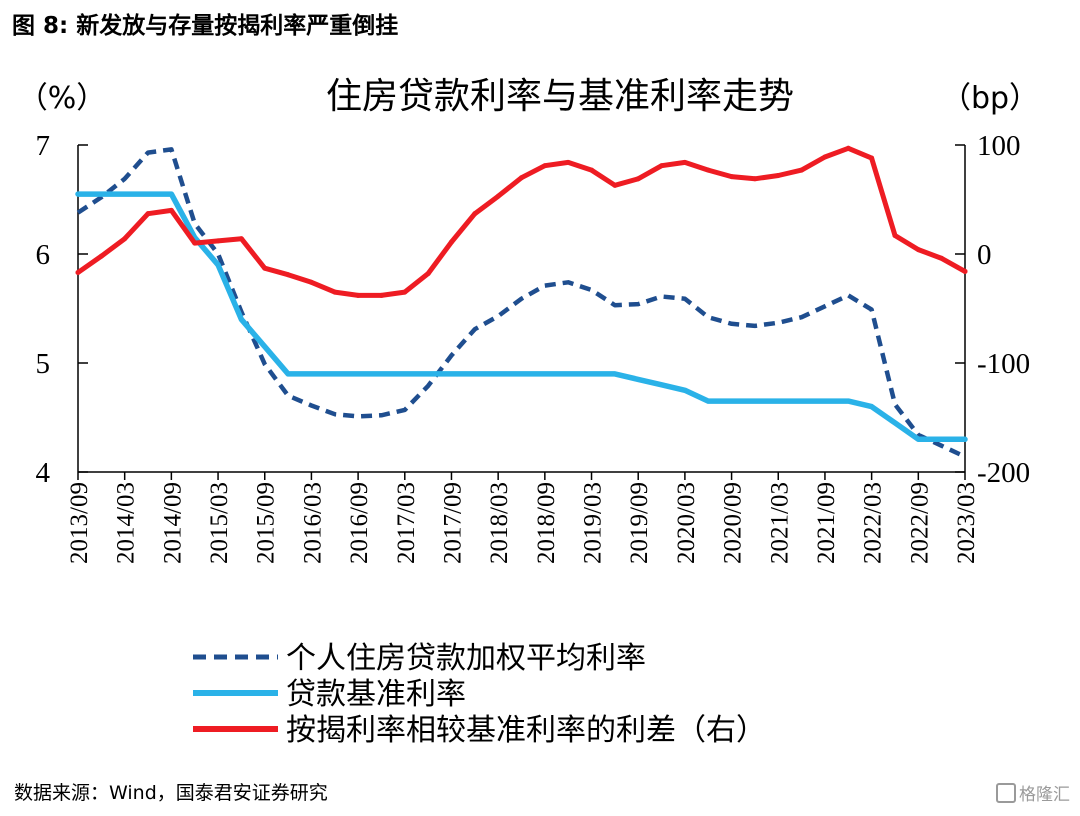 Image resolution: width=1080 pixels, height=816 pixels. Describe the element at coordinates (560, 96) in the screenshot. I see `chart-title: 住房贷款利率与基准利率走势` at that location.